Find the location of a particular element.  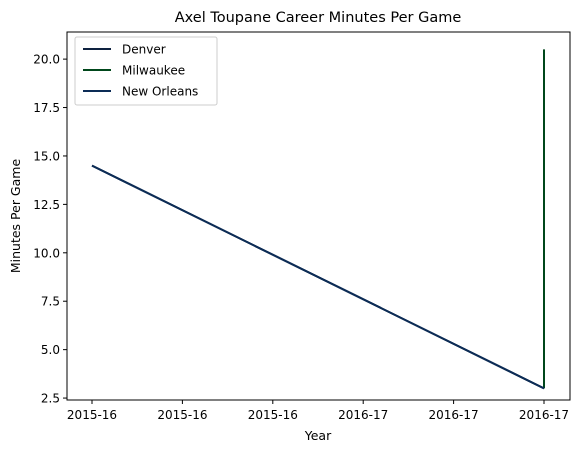

y-axis-label: Minutes Per Game is located at coordinates (15, 216).